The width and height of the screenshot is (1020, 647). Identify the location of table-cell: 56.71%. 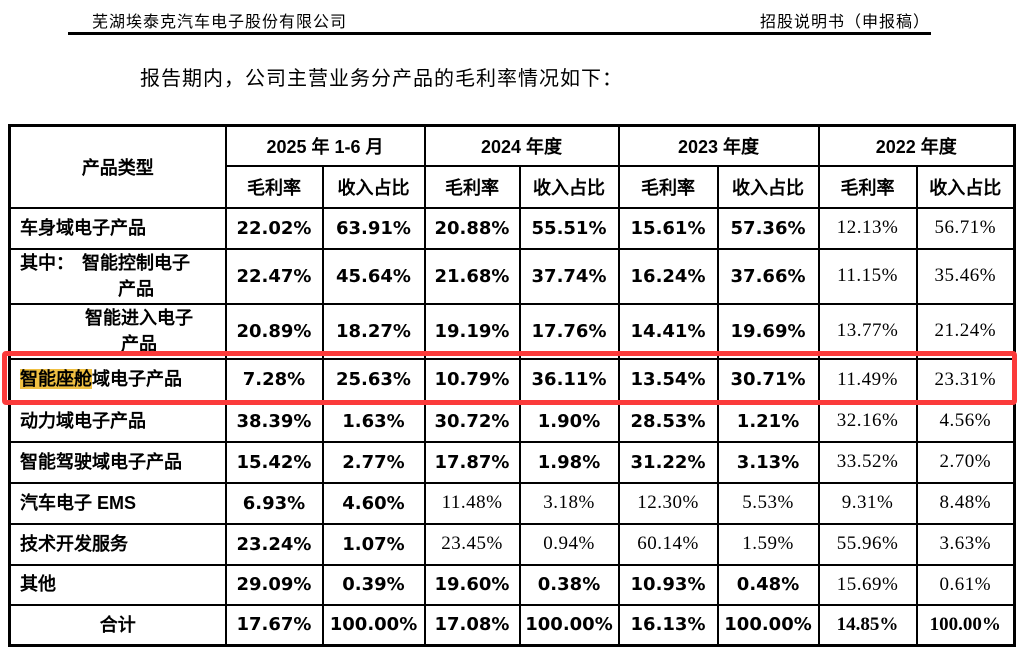
(965, 228).